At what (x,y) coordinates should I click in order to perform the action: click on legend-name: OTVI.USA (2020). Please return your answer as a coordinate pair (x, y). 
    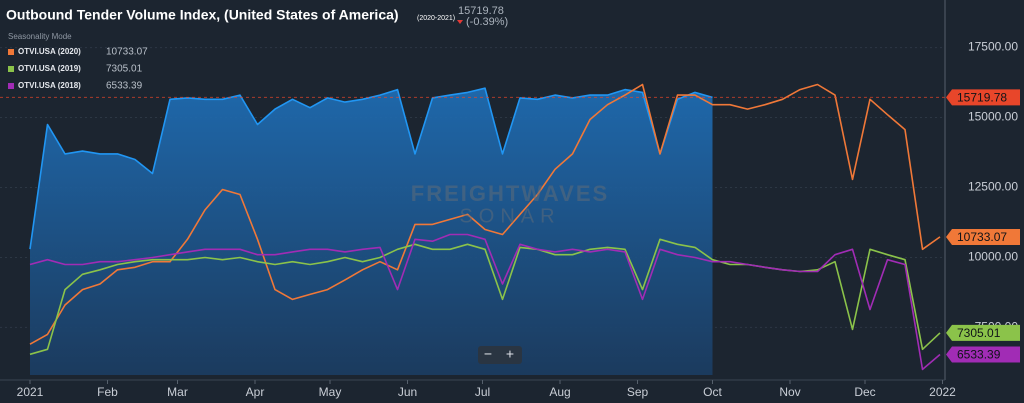
    Looking at the image, I should click on (49, 51).